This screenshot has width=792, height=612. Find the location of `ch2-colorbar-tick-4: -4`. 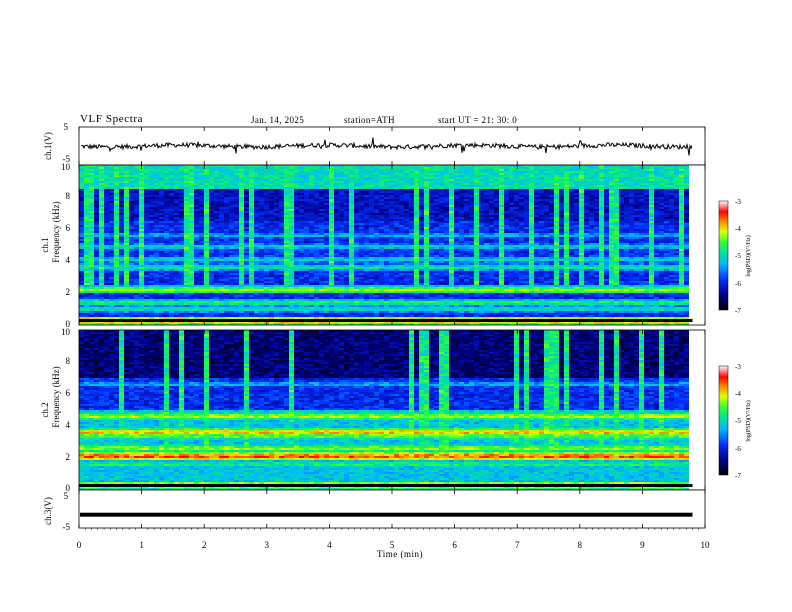

ch2-colorbar-tick-4: -4 is located at coordinates (738, 394).